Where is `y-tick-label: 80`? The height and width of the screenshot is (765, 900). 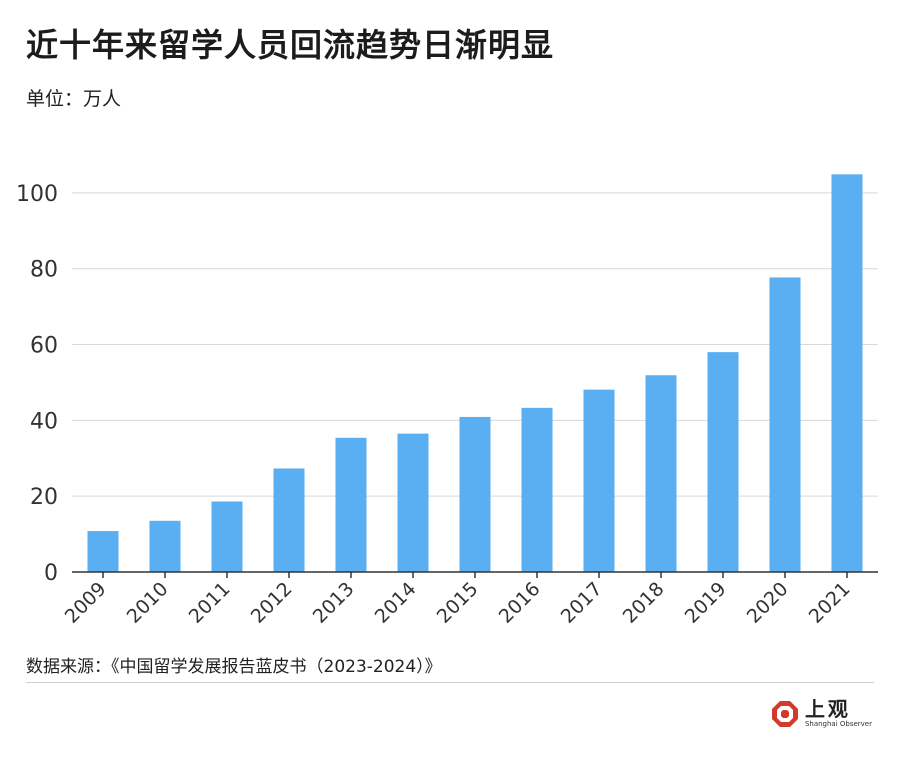 y-tick-label: 80 is located at coordinates (44, 270).